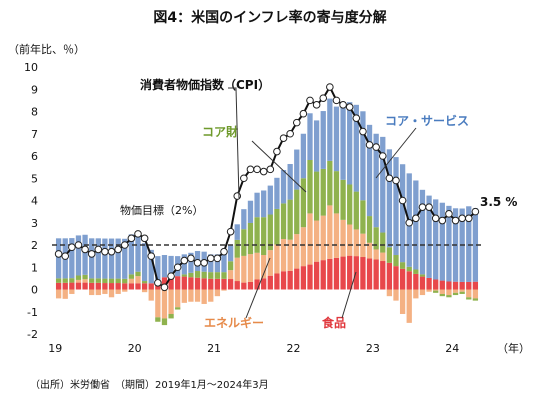 The width and height of the screenshot is (540, 405). Describe the element at coordinates (34, 134) in the screenshot. I see `y-tick-label: 7` at that location.